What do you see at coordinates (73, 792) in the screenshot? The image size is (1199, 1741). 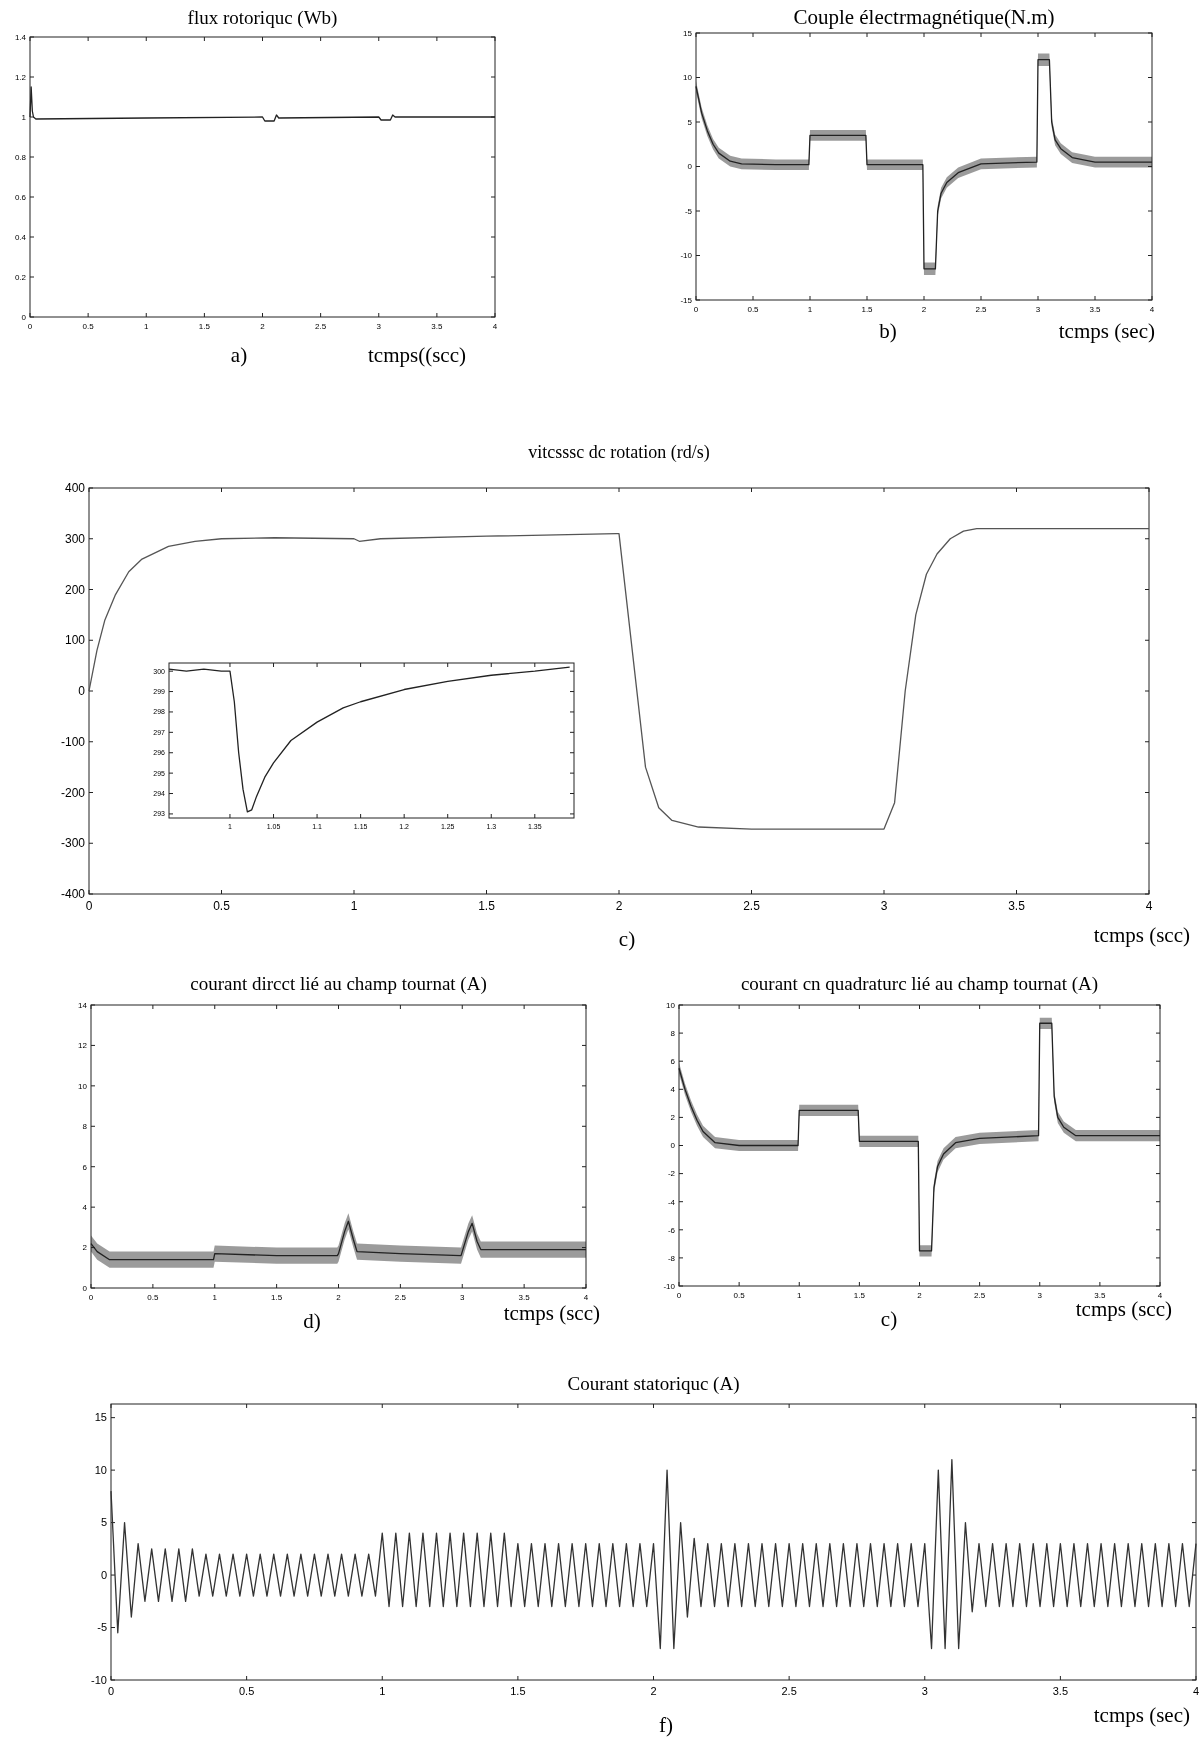 I see `y-tick-label: -200` at bounding box center [73, 792].